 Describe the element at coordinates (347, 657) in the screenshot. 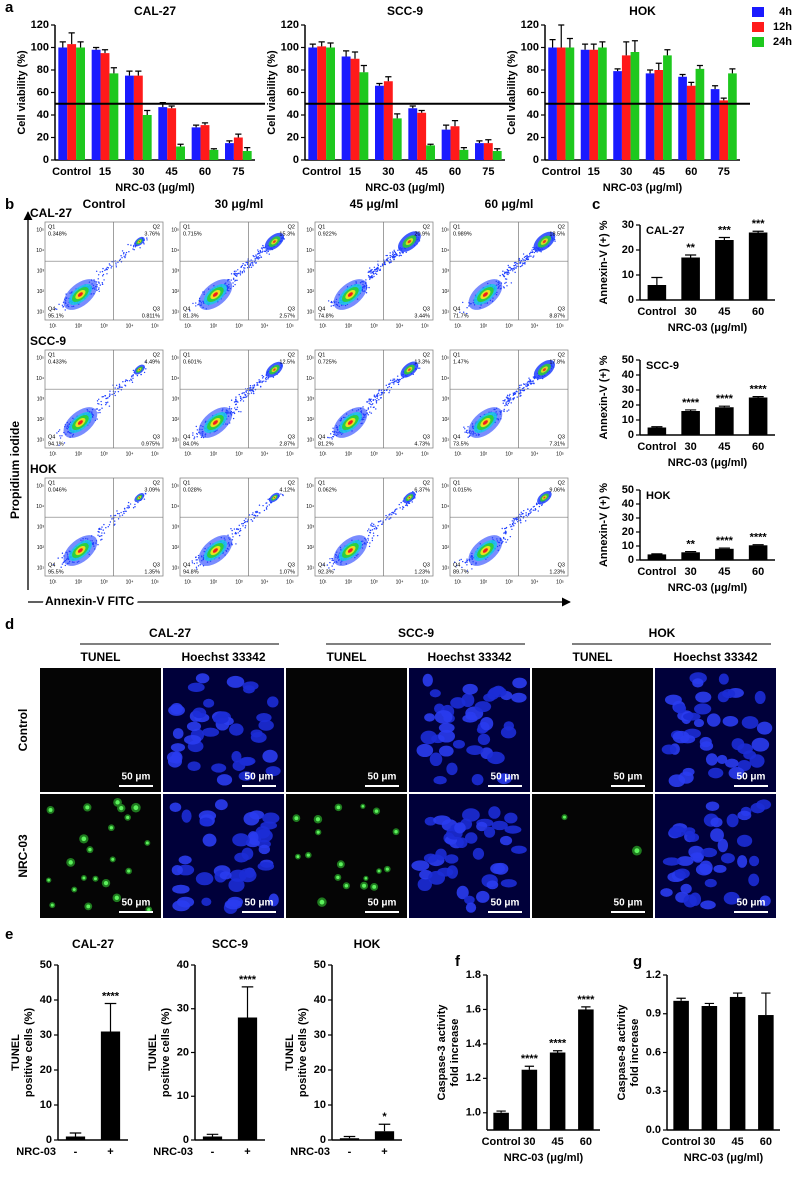

I see `stain-header: TUNEL` at that location.